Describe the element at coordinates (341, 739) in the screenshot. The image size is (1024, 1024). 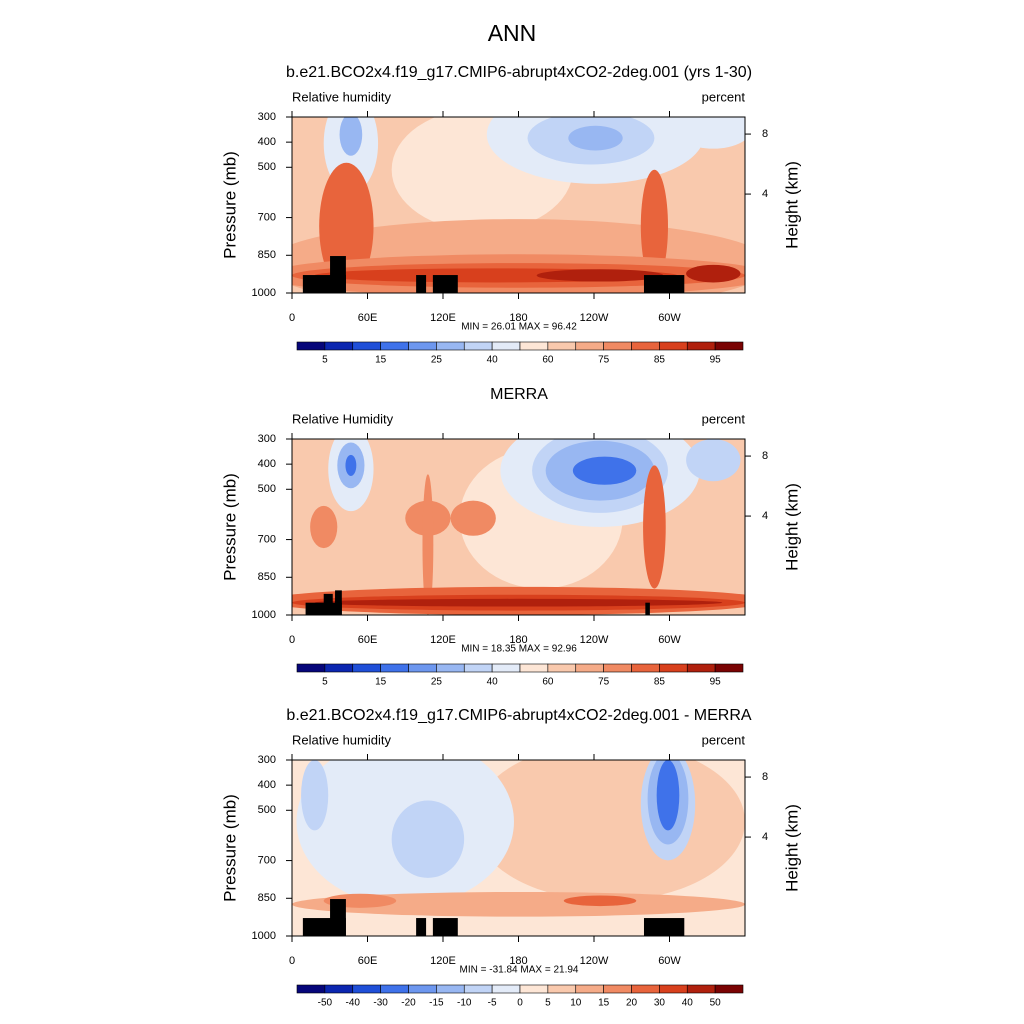
I see `left-string: Relative humidity` at that location.